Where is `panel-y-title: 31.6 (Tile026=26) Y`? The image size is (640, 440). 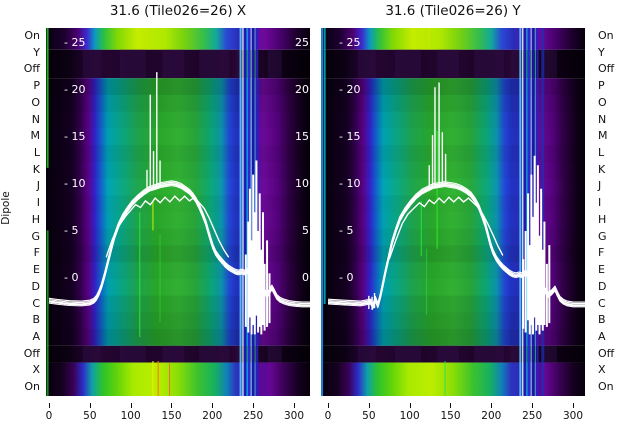
panel-y-title: 31.6 (Tile026=26) Y is located at coordinates (453, 11).